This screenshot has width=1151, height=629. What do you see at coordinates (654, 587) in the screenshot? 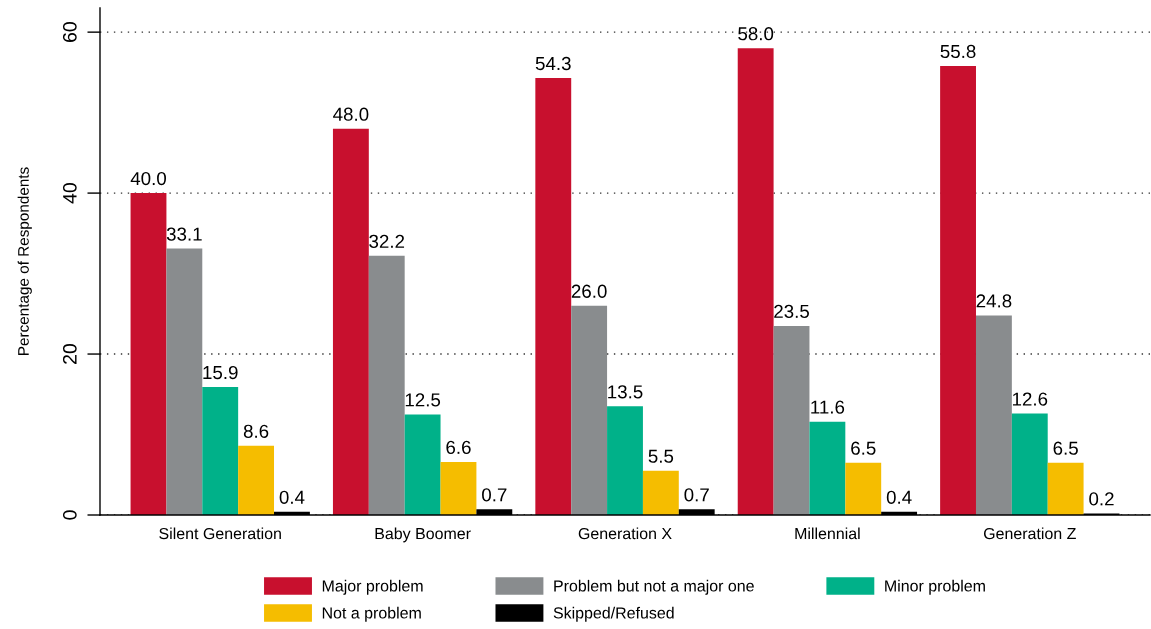
I see `legend-label: Problem but not a major one` at bounding box center [654, 587].